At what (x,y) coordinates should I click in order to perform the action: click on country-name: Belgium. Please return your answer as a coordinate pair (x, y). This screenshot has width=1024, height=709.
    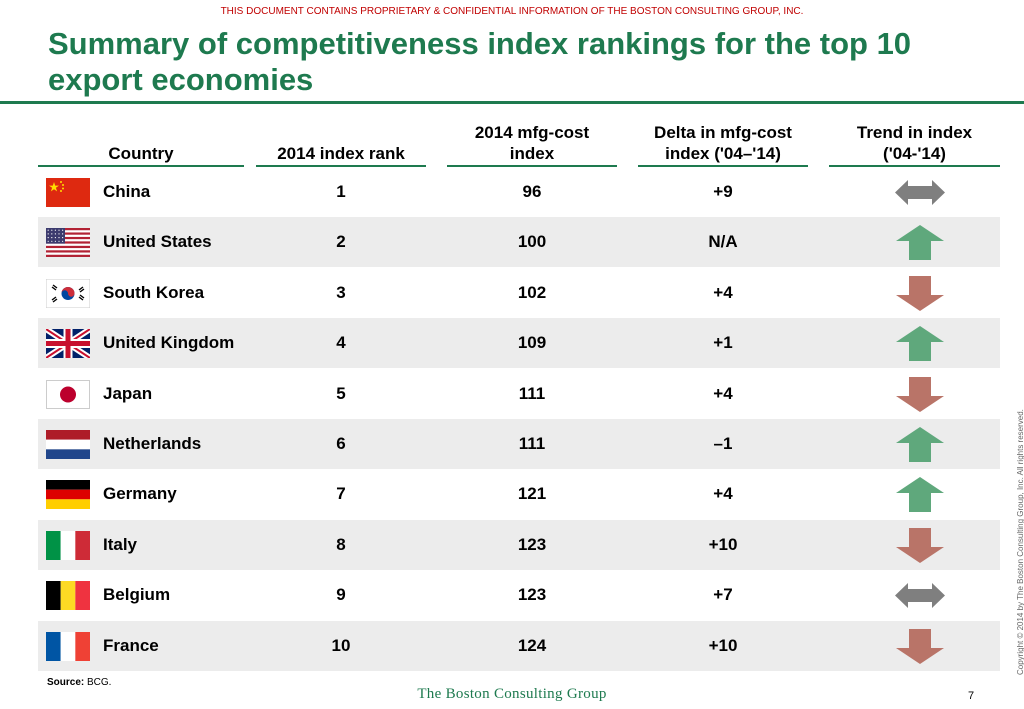
    Looking at the image, I should click on (137, 595).